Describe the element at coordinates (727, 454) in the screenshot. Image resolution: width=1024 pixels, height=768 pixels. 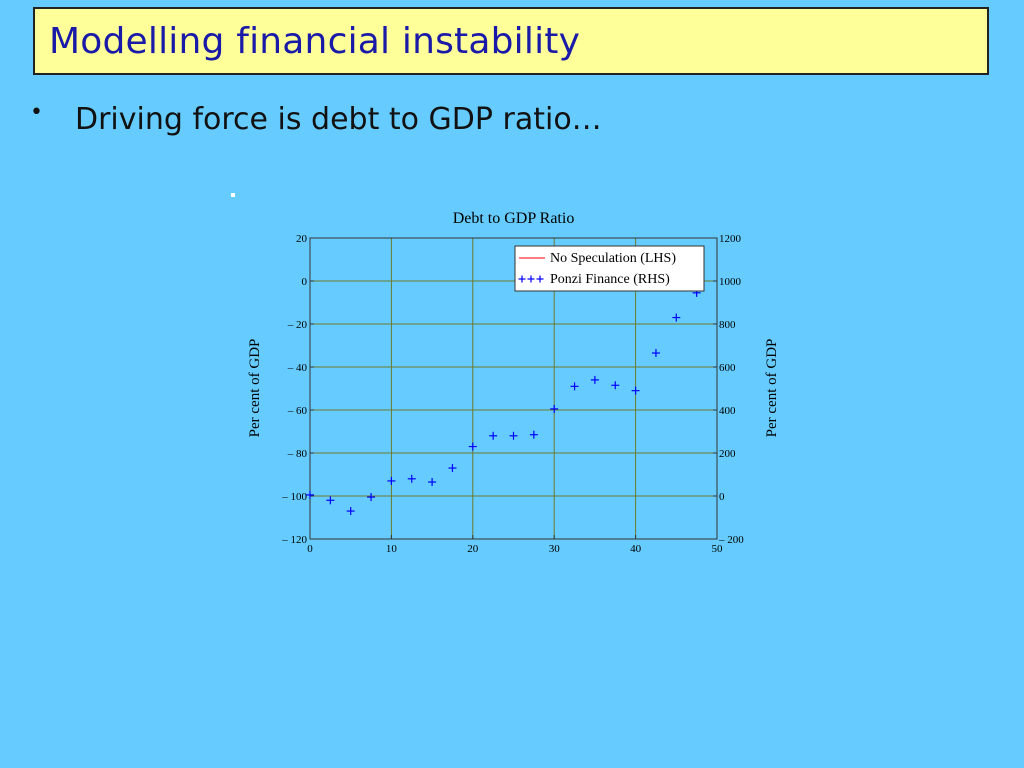
I see `y-tick-label-right: 200` at that location.